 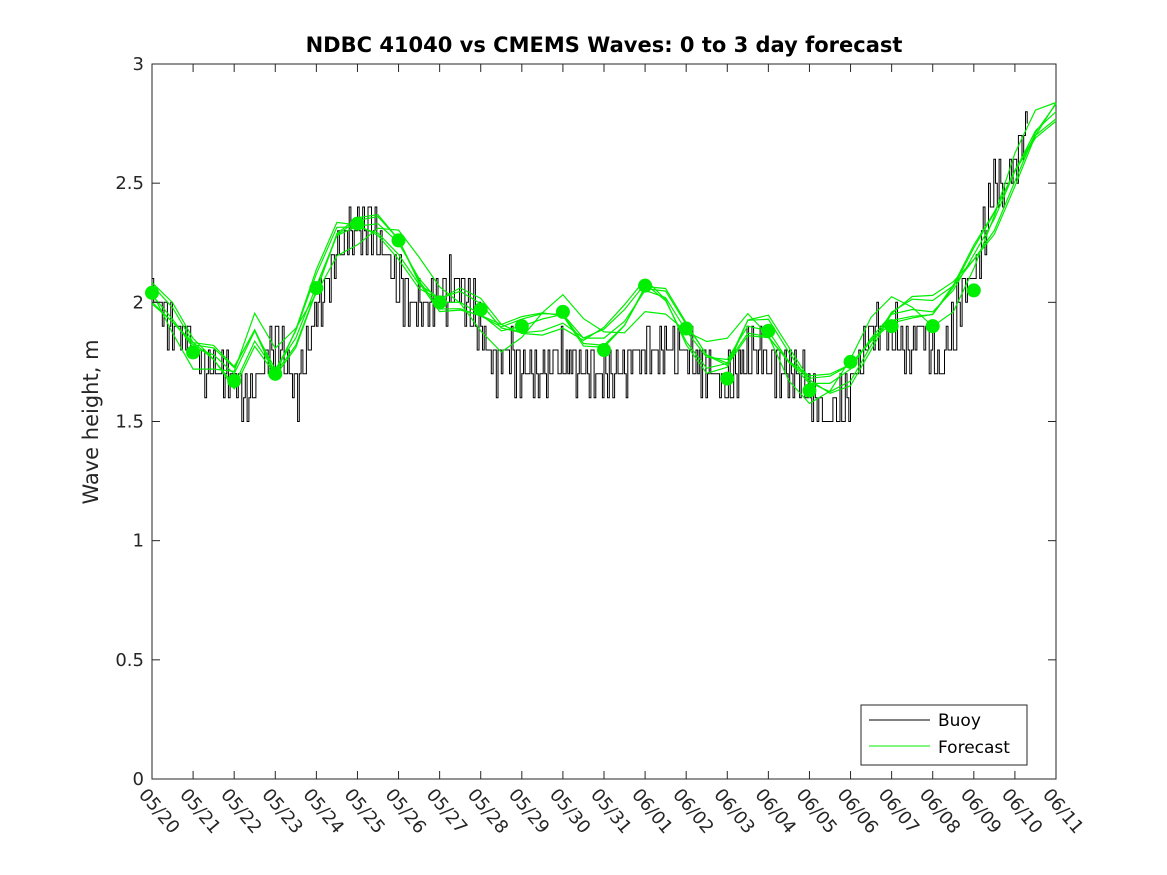 I want to click on y-tick-label: 0.5, so click(x=129, y=660).